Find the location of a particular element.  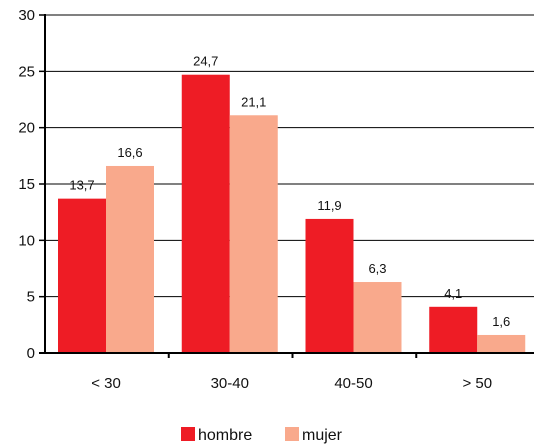

x-tick-label: 40-50 is located at coordinates (353, 383).